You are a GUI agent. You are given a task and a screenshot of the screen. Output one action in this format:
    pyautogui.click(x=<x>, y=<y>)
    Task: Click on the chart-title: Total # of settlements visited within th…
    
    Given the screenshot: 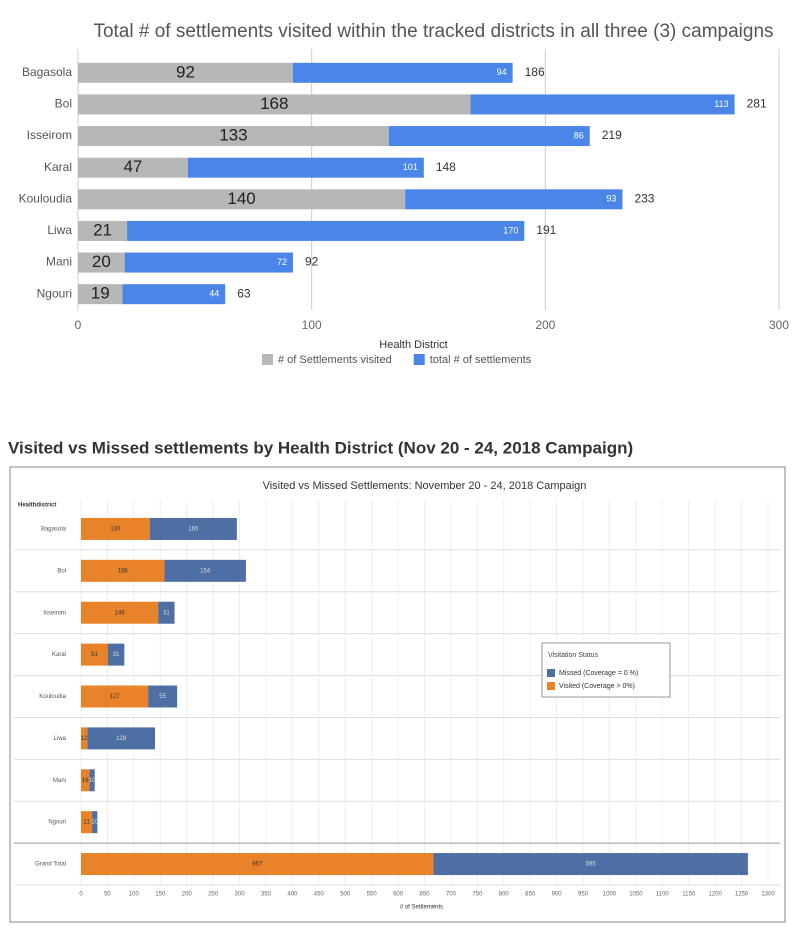 What is the action you would take?
    pyautogui.click(x=433, y=31)
    